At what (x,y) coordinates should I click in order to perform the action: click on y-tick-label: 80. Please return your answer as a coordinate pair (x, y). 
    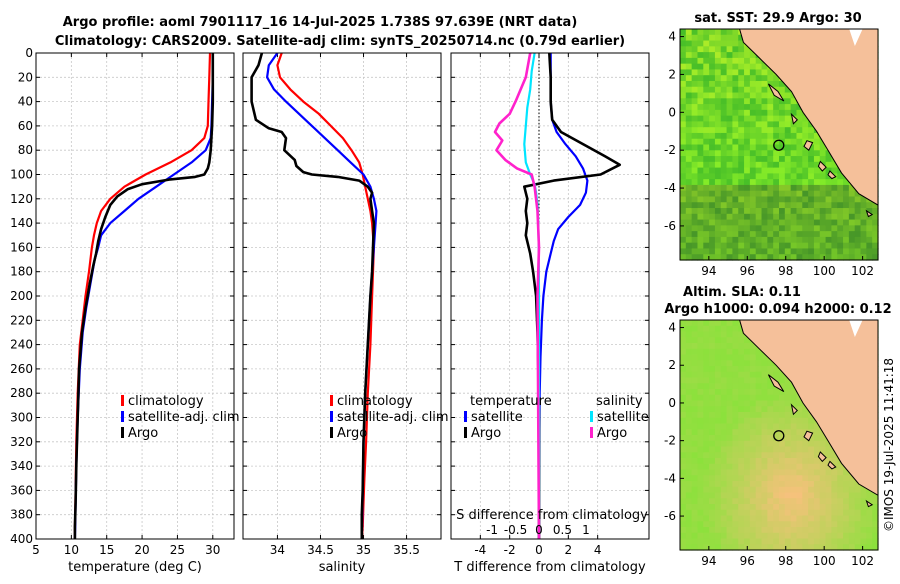
    Looking at the image, I should click on (25, 150).